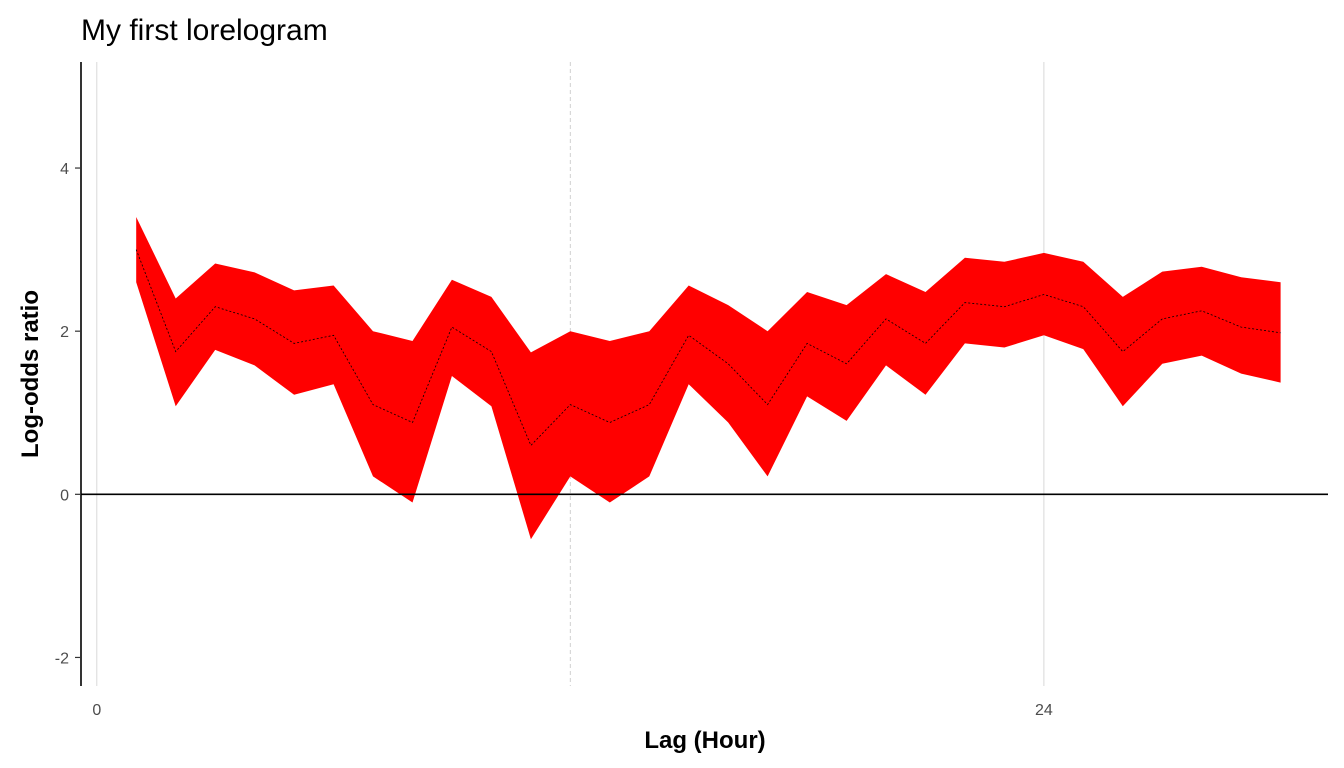 The image size is (1344, 768). Describe the element at coordinates (64, 495) in the screenshot. I see `y-tick-label-0: 0` at that location.